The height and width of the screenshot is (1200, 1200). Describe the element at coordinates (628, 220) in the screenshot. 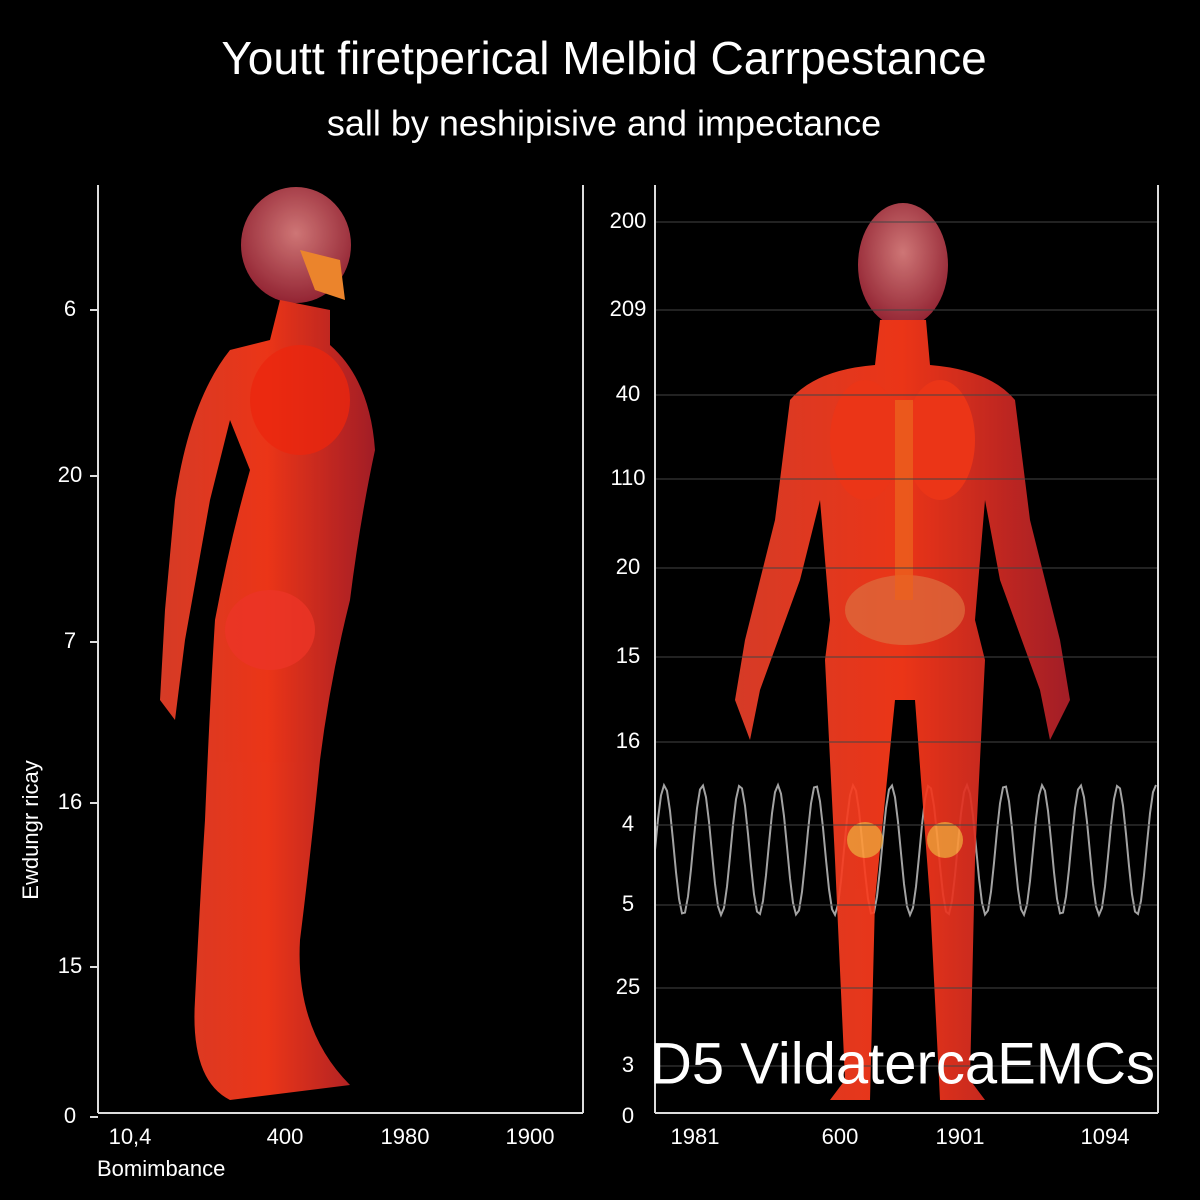

I see `y-tick-label: 200` at that location.